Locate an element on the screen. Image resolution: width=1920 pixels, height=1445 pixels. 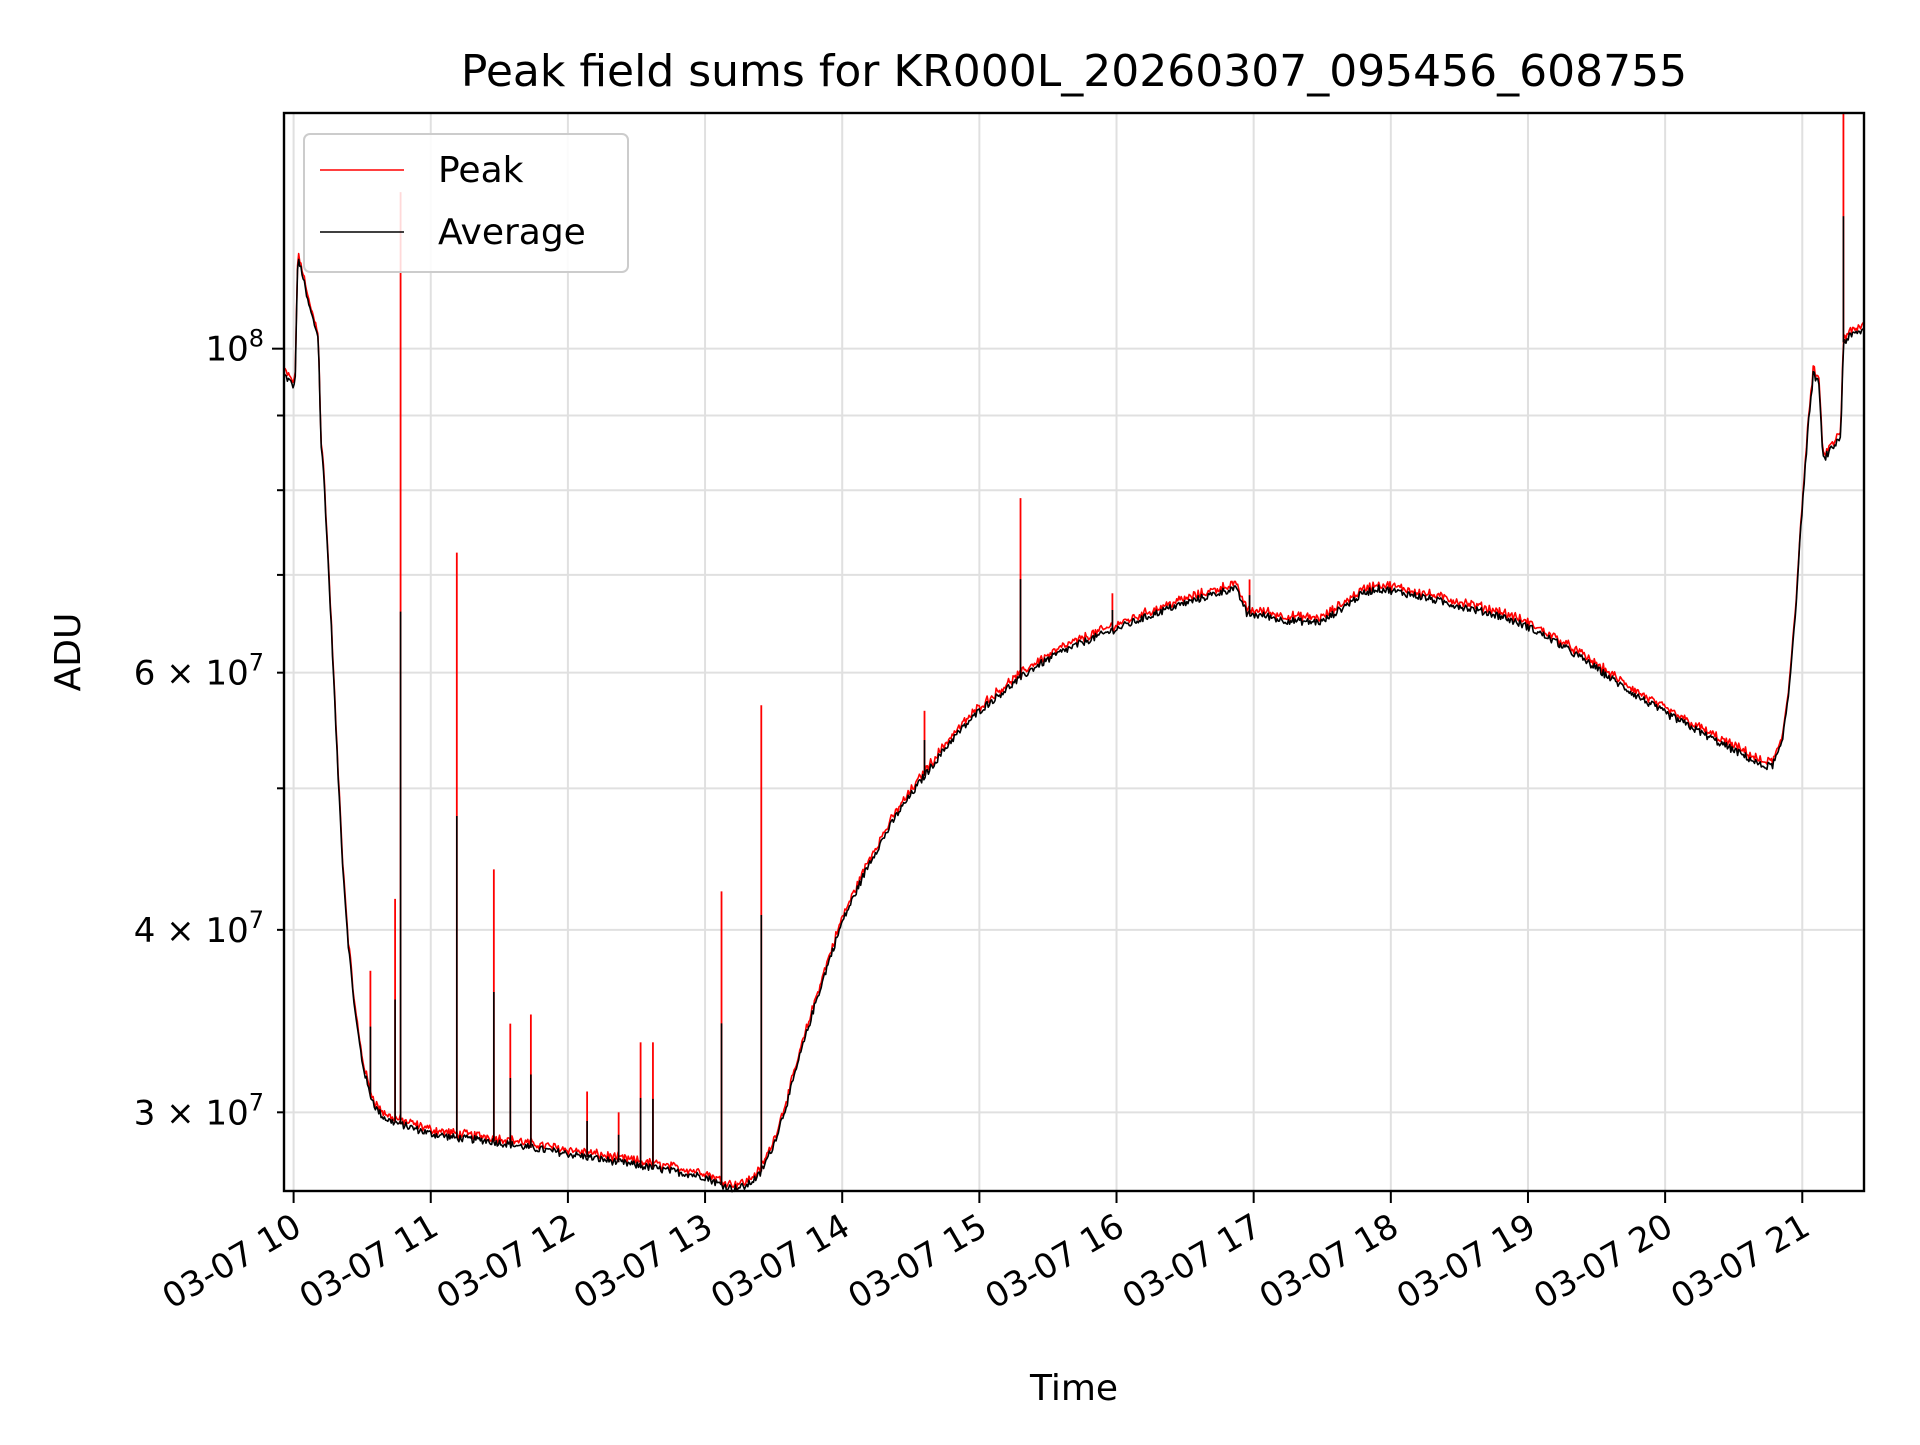
x-axis-label: Time is located at coordinates (1073, 1388).